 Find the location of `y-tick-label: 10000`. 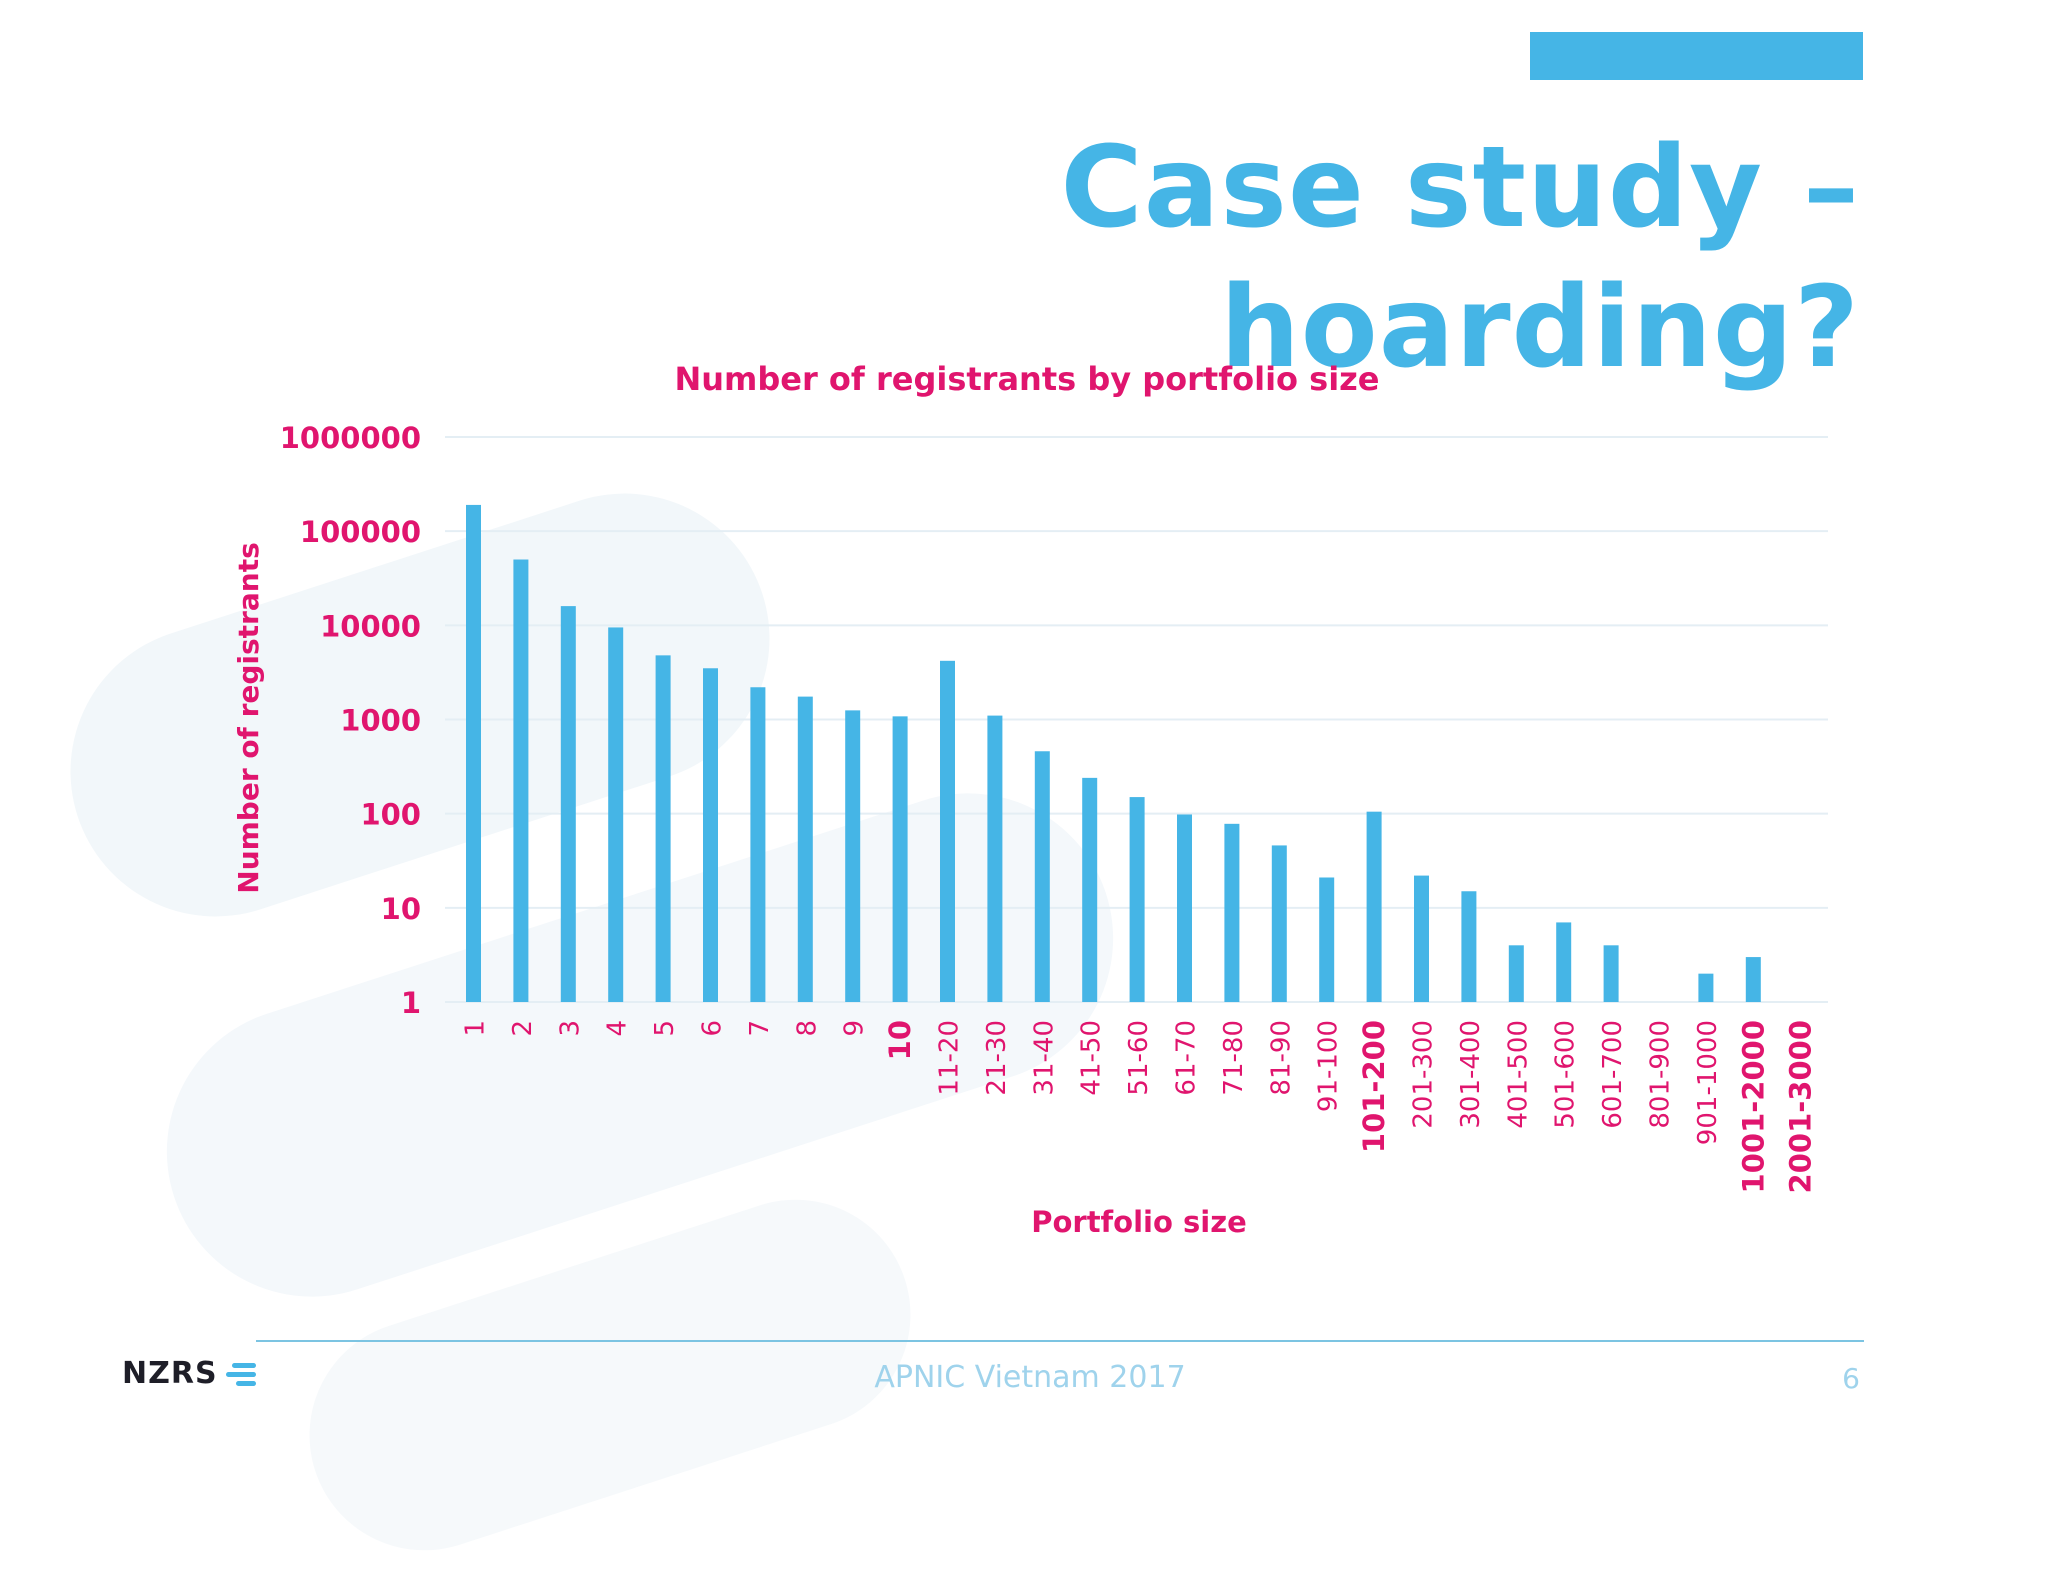

y-tick-label: 10000 is located at coordinates (370, 626).